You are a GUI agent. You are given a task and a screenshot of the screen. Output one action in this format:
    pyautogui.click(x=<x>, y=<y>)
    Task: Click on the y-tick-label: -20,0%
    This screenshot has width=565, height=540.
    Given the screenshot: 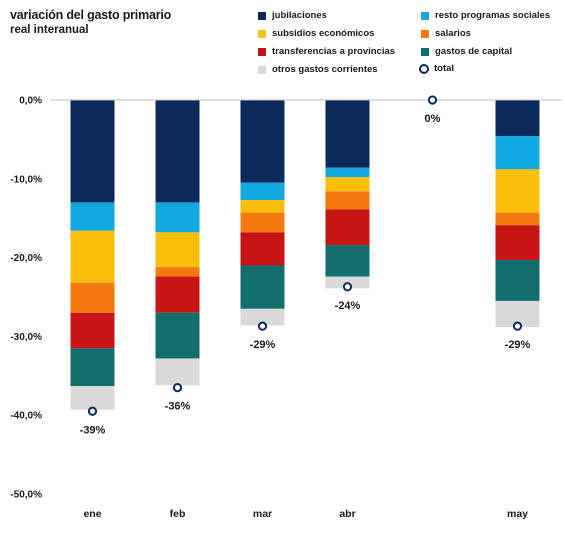 What is the action you would take?
    pyautogui.click(x=26, y=258)
    